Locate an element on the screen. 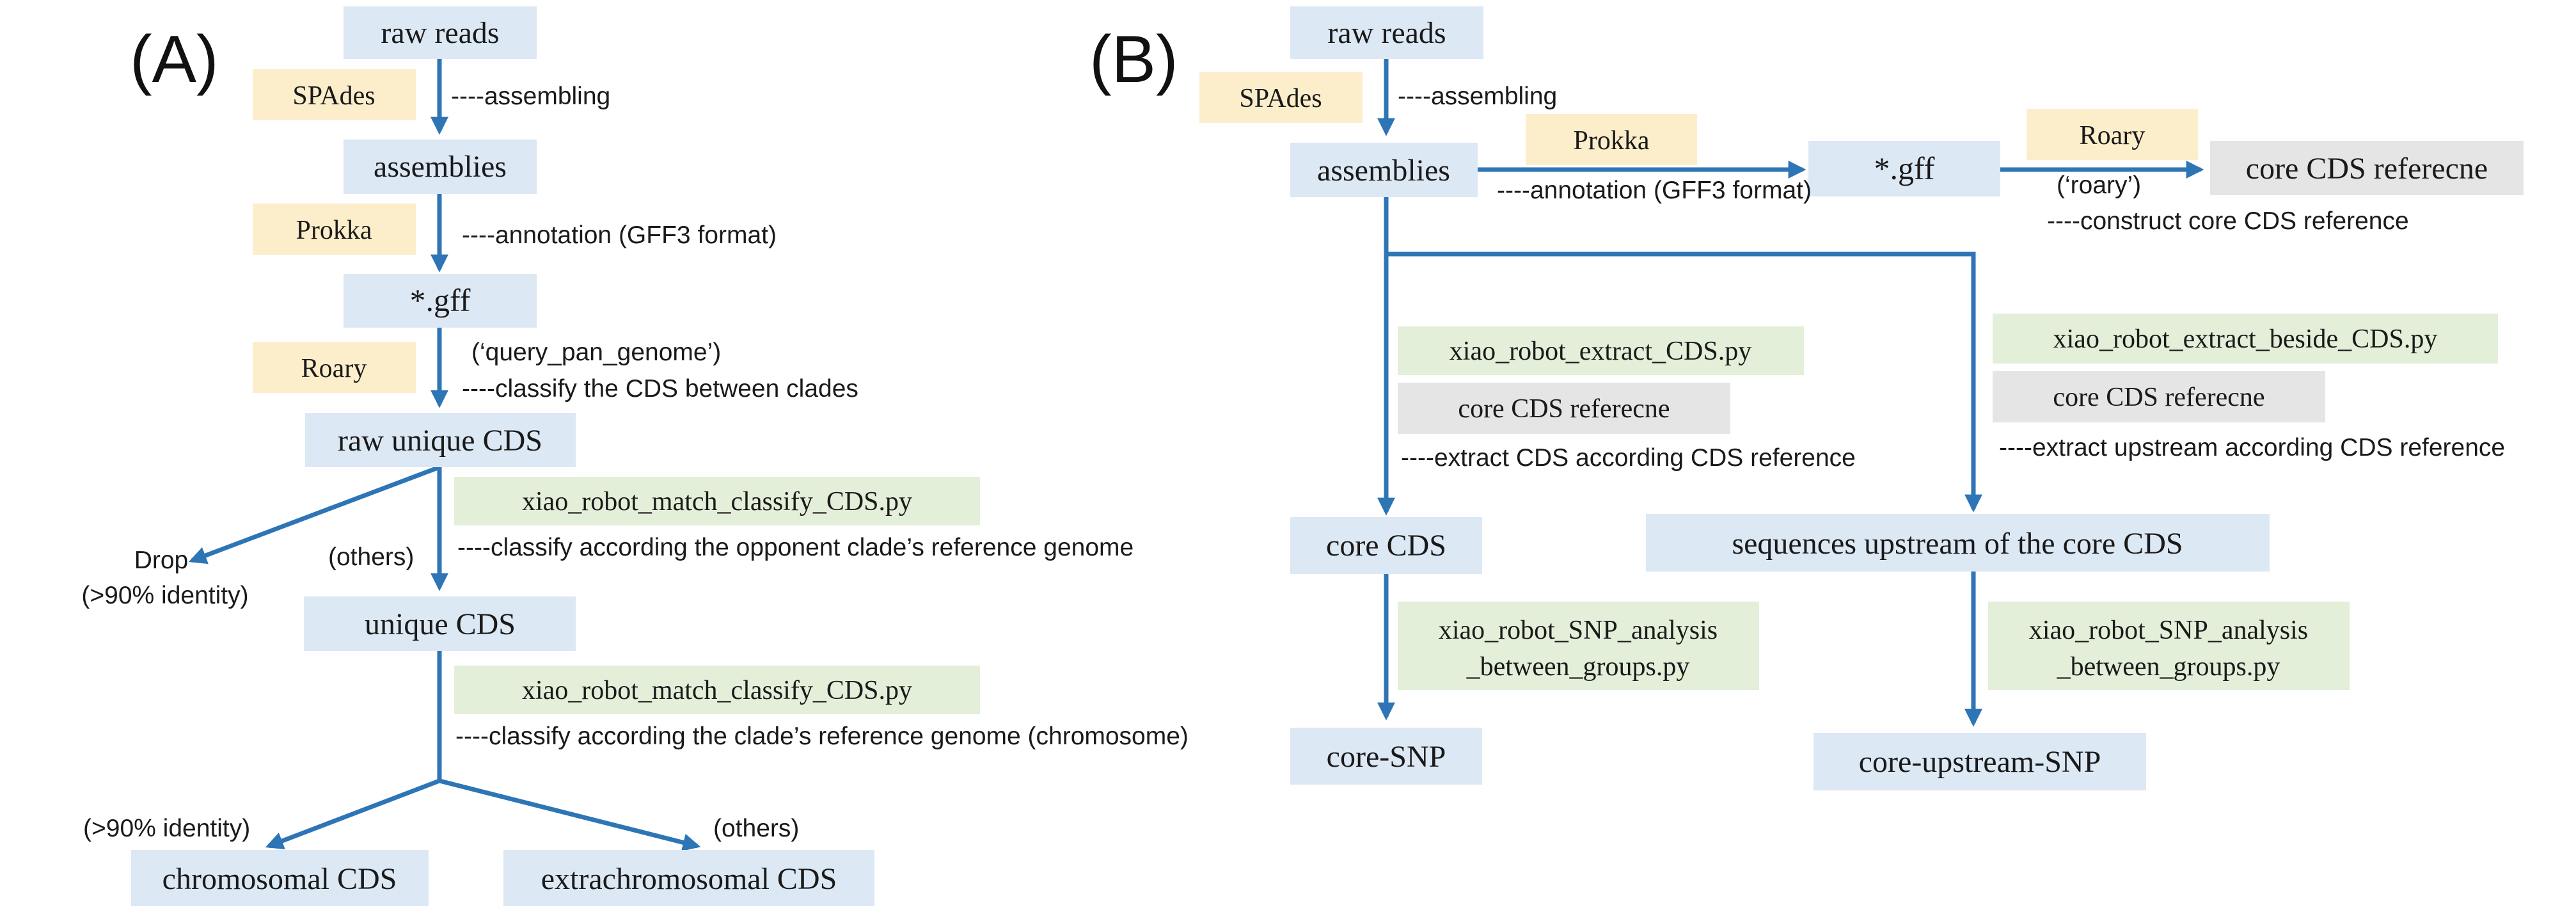 The width and height of the screenshot is (2576, 912). b-node-core-snp-box is located at coordinates (1386, 756).